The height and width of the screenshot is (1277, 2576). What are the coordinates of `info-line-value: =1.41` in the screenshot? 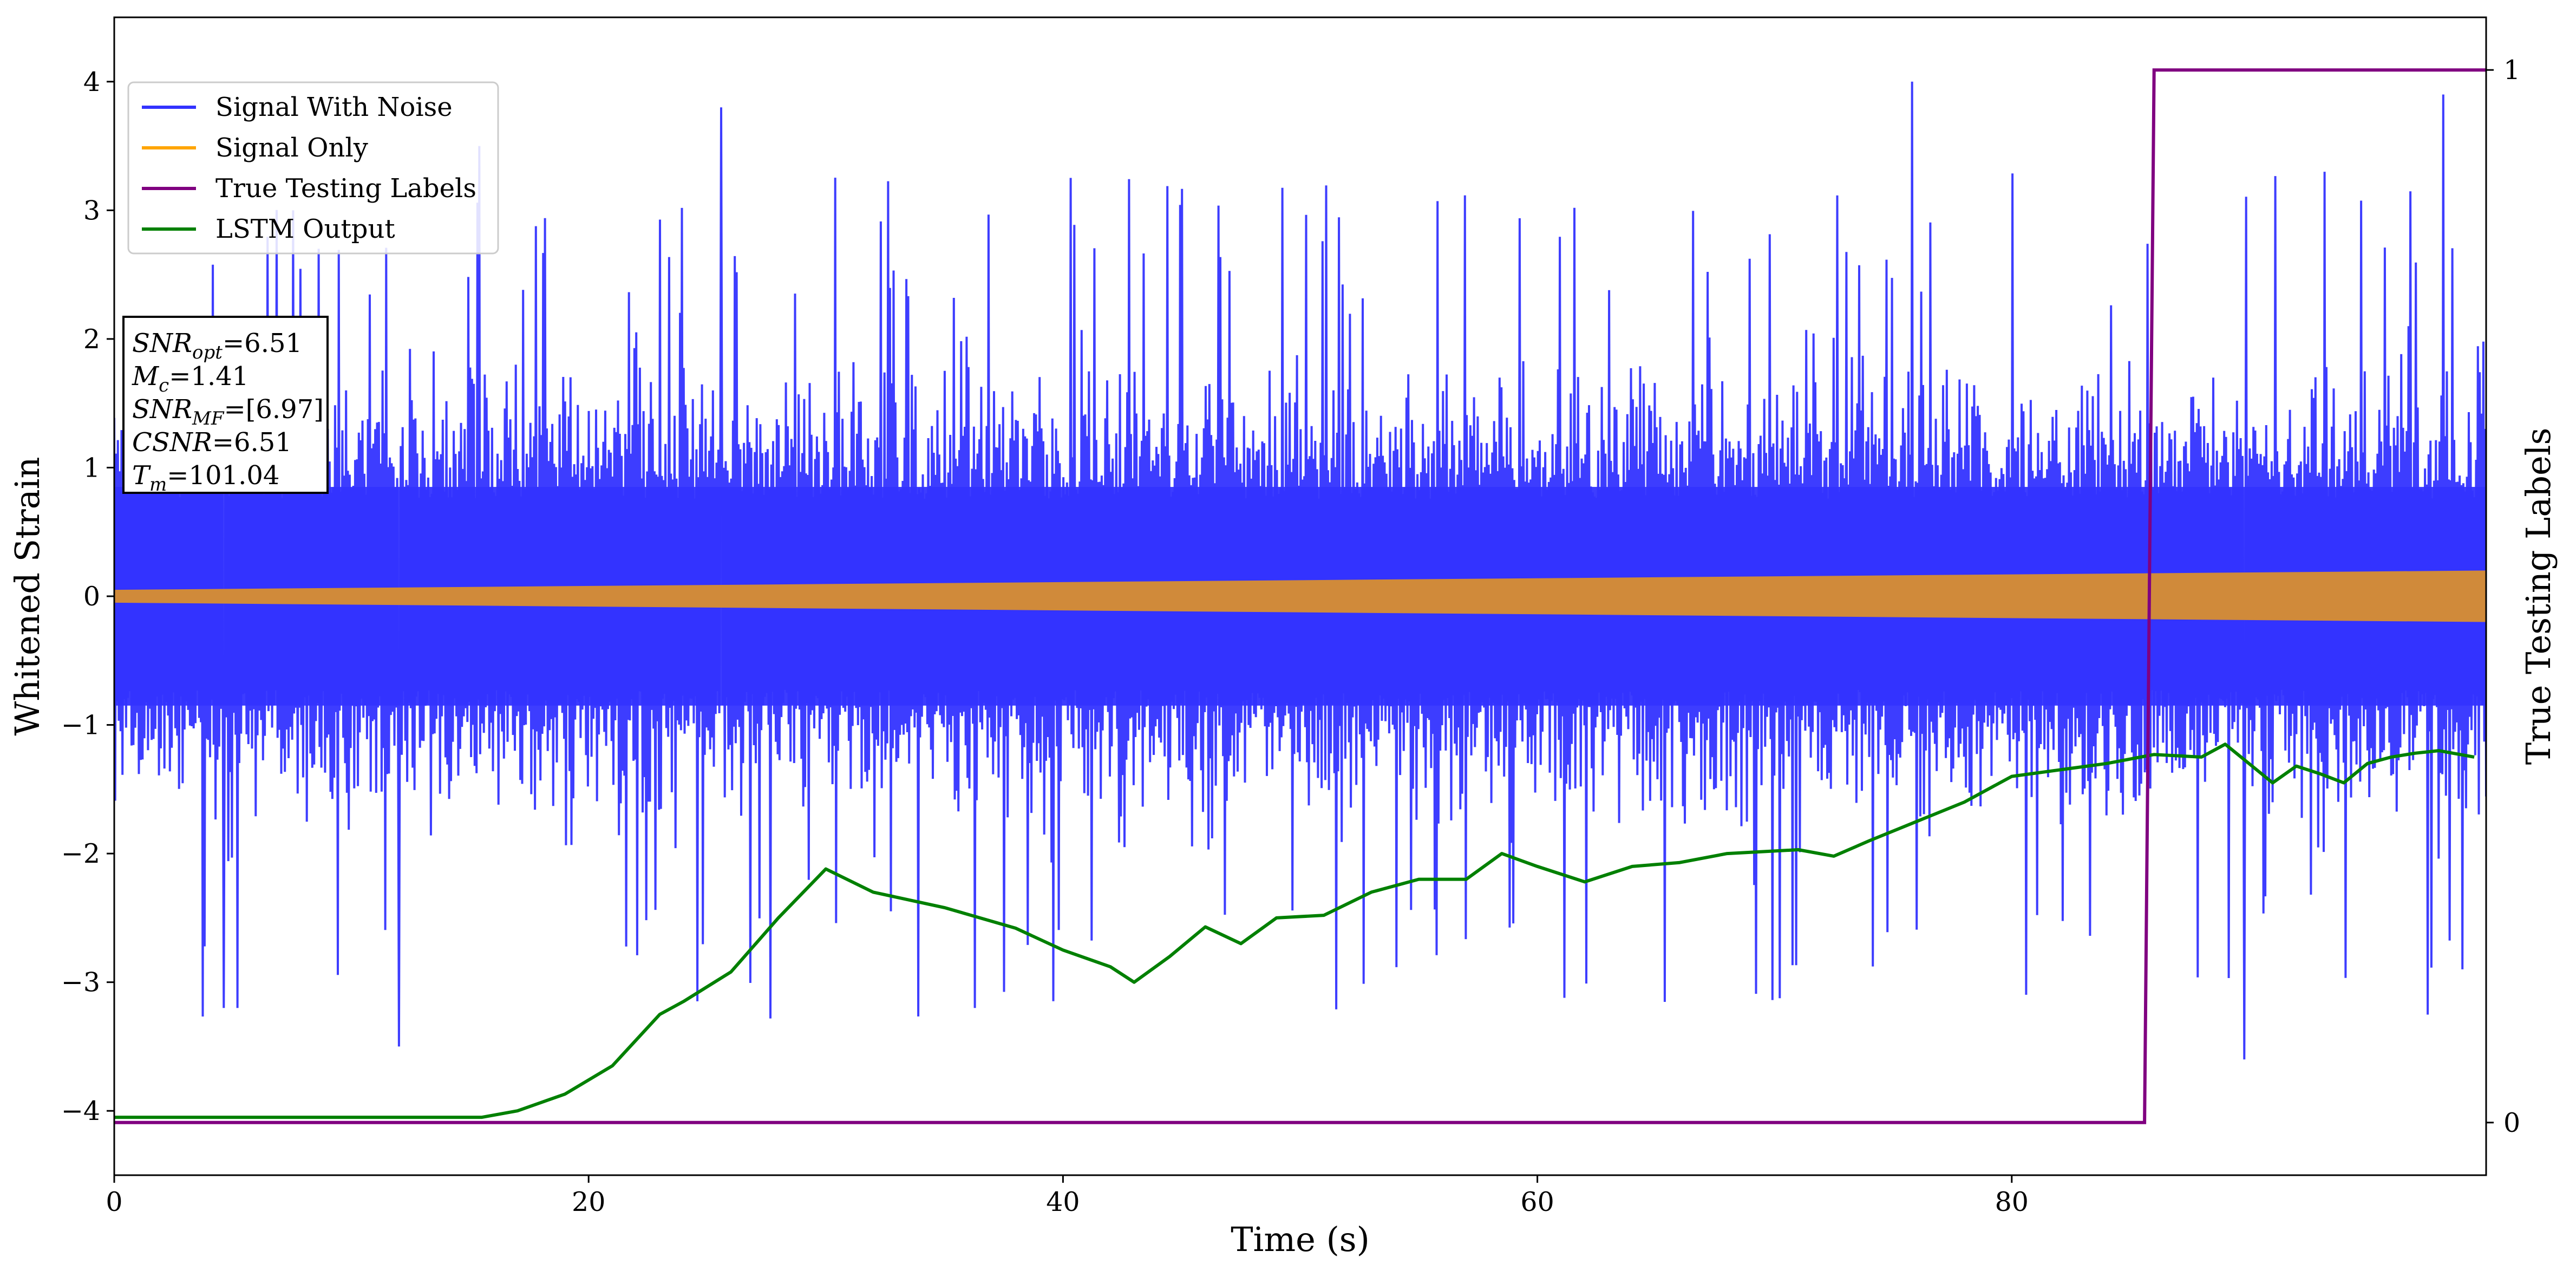 It's located at (209, 376).